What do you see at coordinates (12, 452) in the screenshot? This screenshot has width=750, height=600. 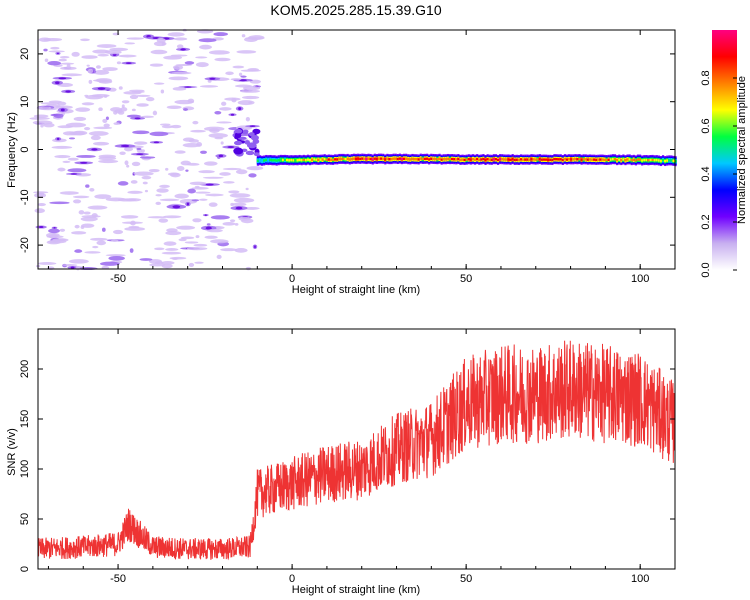 I see `snr-y-axis-label: SNR (v/v)` at bounding box center [12, 452].